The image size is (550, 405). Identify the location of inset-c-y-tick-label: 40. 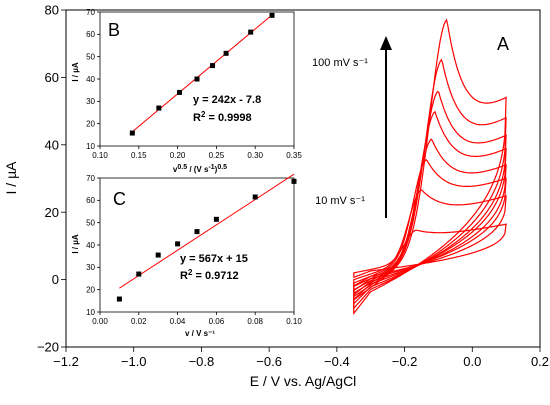
(90, 245).